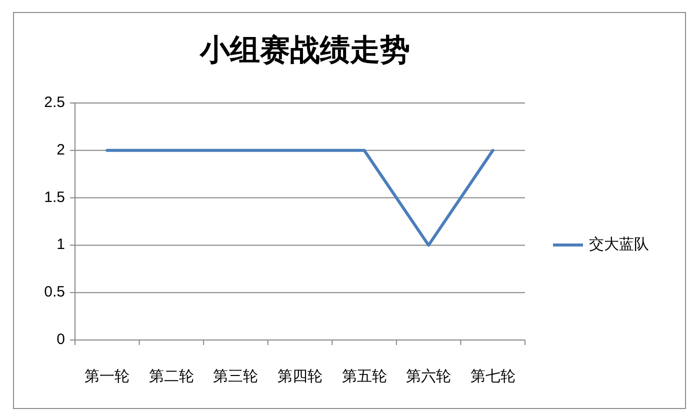  I want to click on y-tick-label: 1, so click(60, 245).